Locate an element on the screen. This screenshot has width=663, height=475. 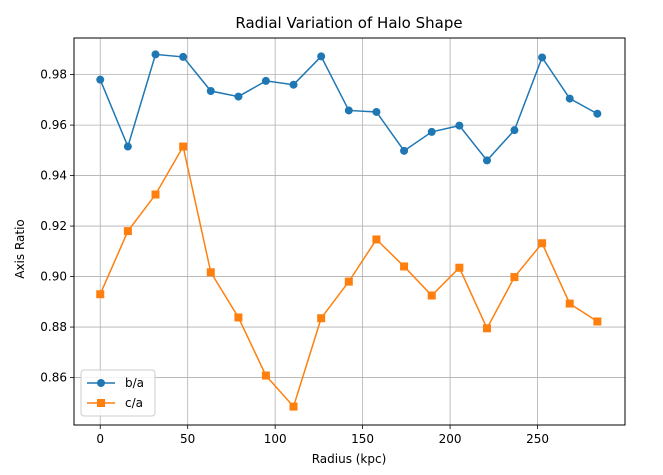
y-tick-label: 0.92 is located at coordinates (53, 226).